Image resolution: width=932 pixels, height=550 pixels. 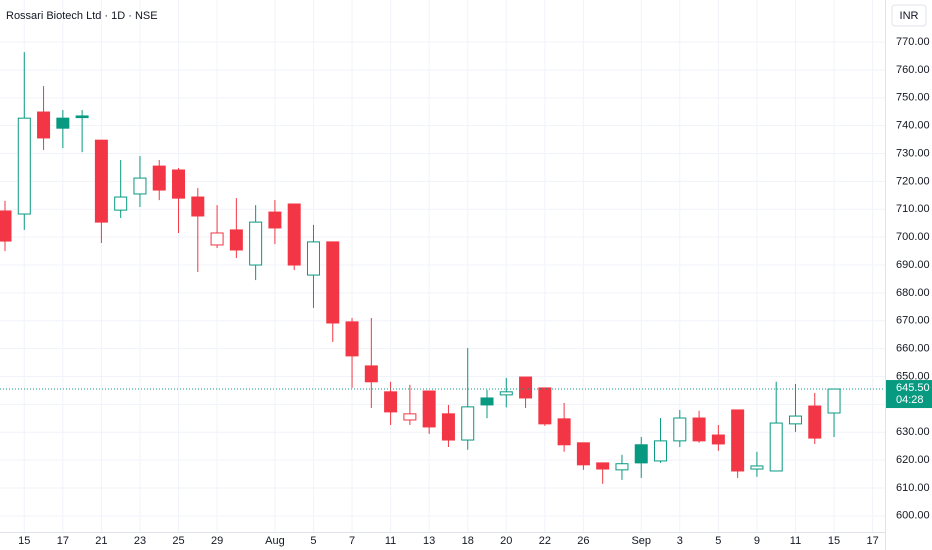 What do you see at coordinates (506, 541) in the screenshot?
I see `x-tick-label: 20` at bounding box center [506, 541].